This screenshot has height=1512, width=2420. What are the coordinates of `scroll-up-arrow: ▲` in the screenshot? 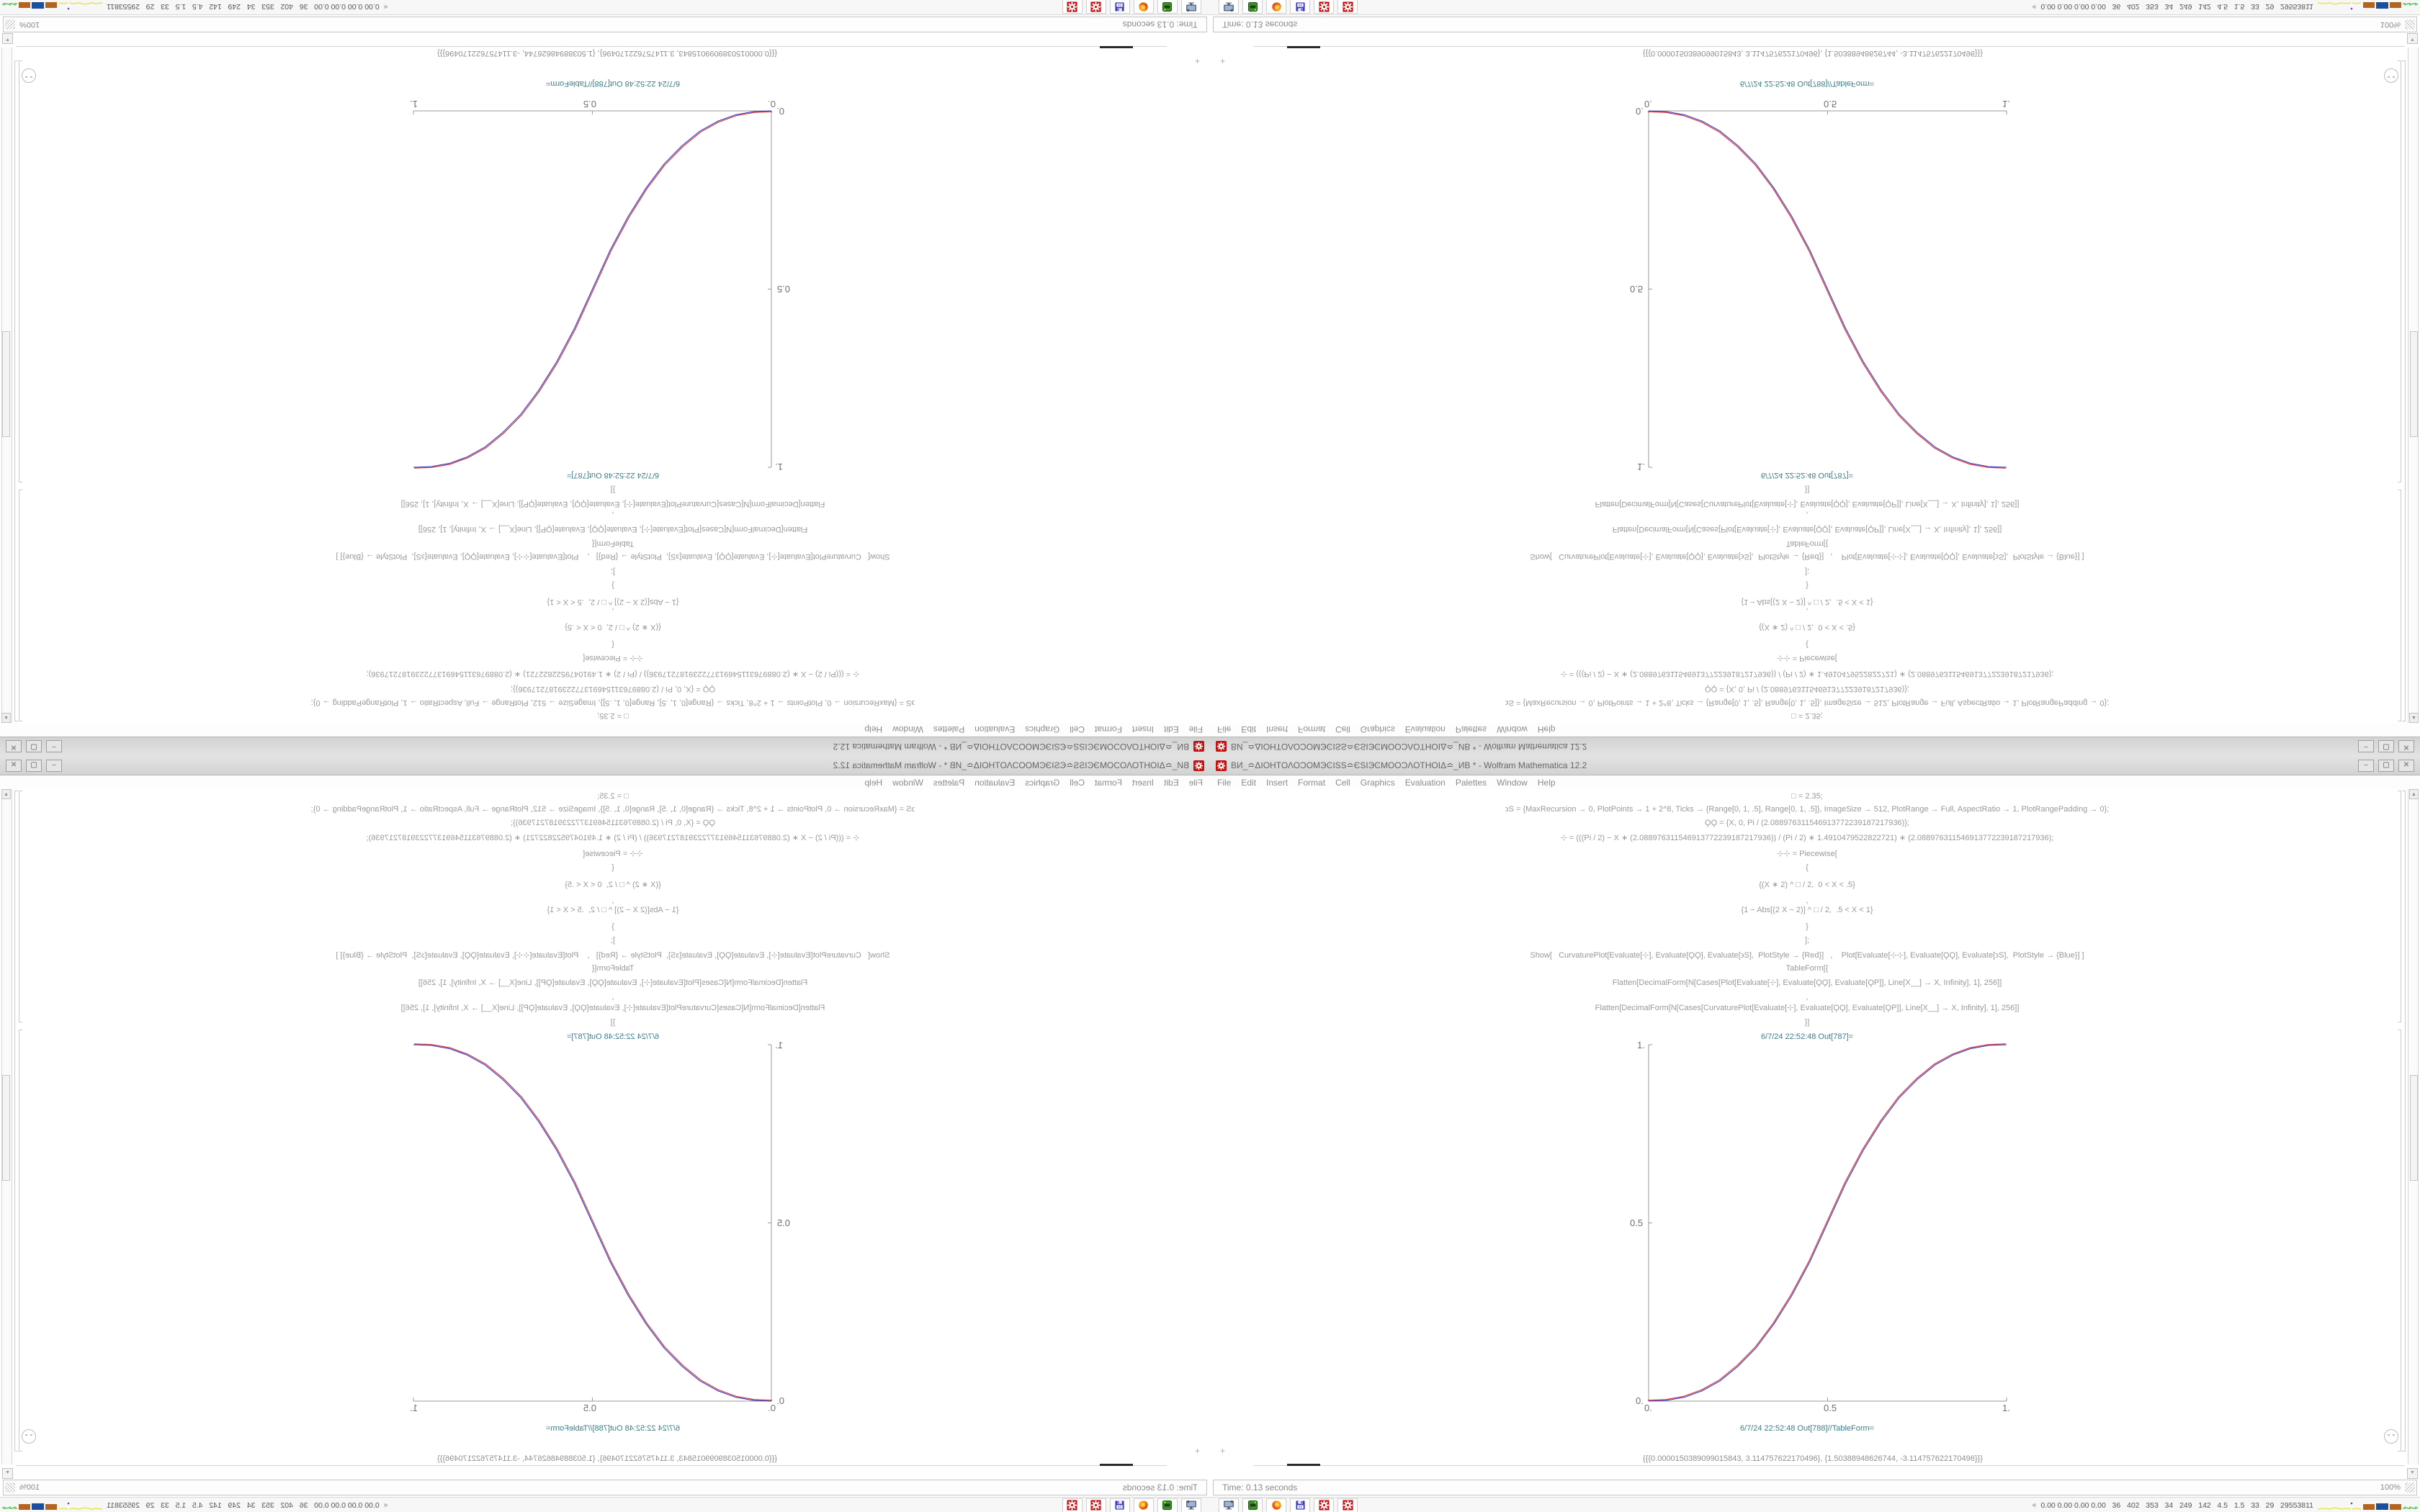 It's located at (2414, 718).